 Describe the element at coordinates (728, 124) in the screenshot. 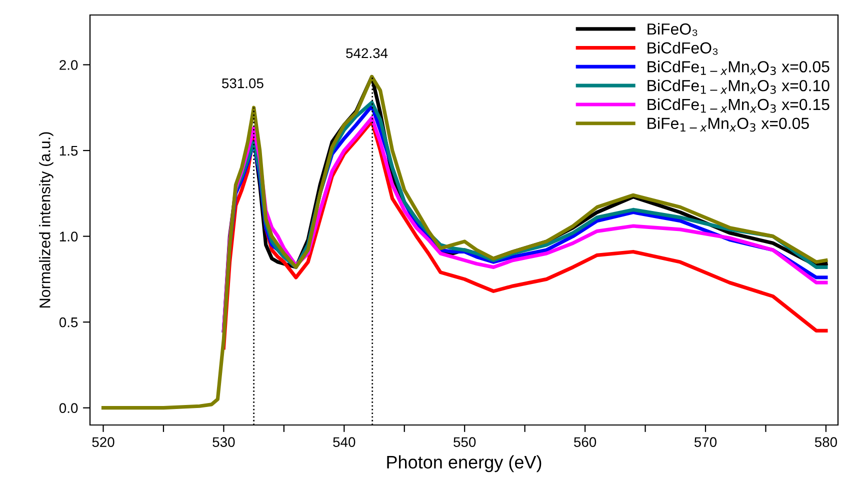

I see `legend-label: BiFe$_{1−x}$Mn$_{x}$O$_{3}$ x=0.05` at that location.